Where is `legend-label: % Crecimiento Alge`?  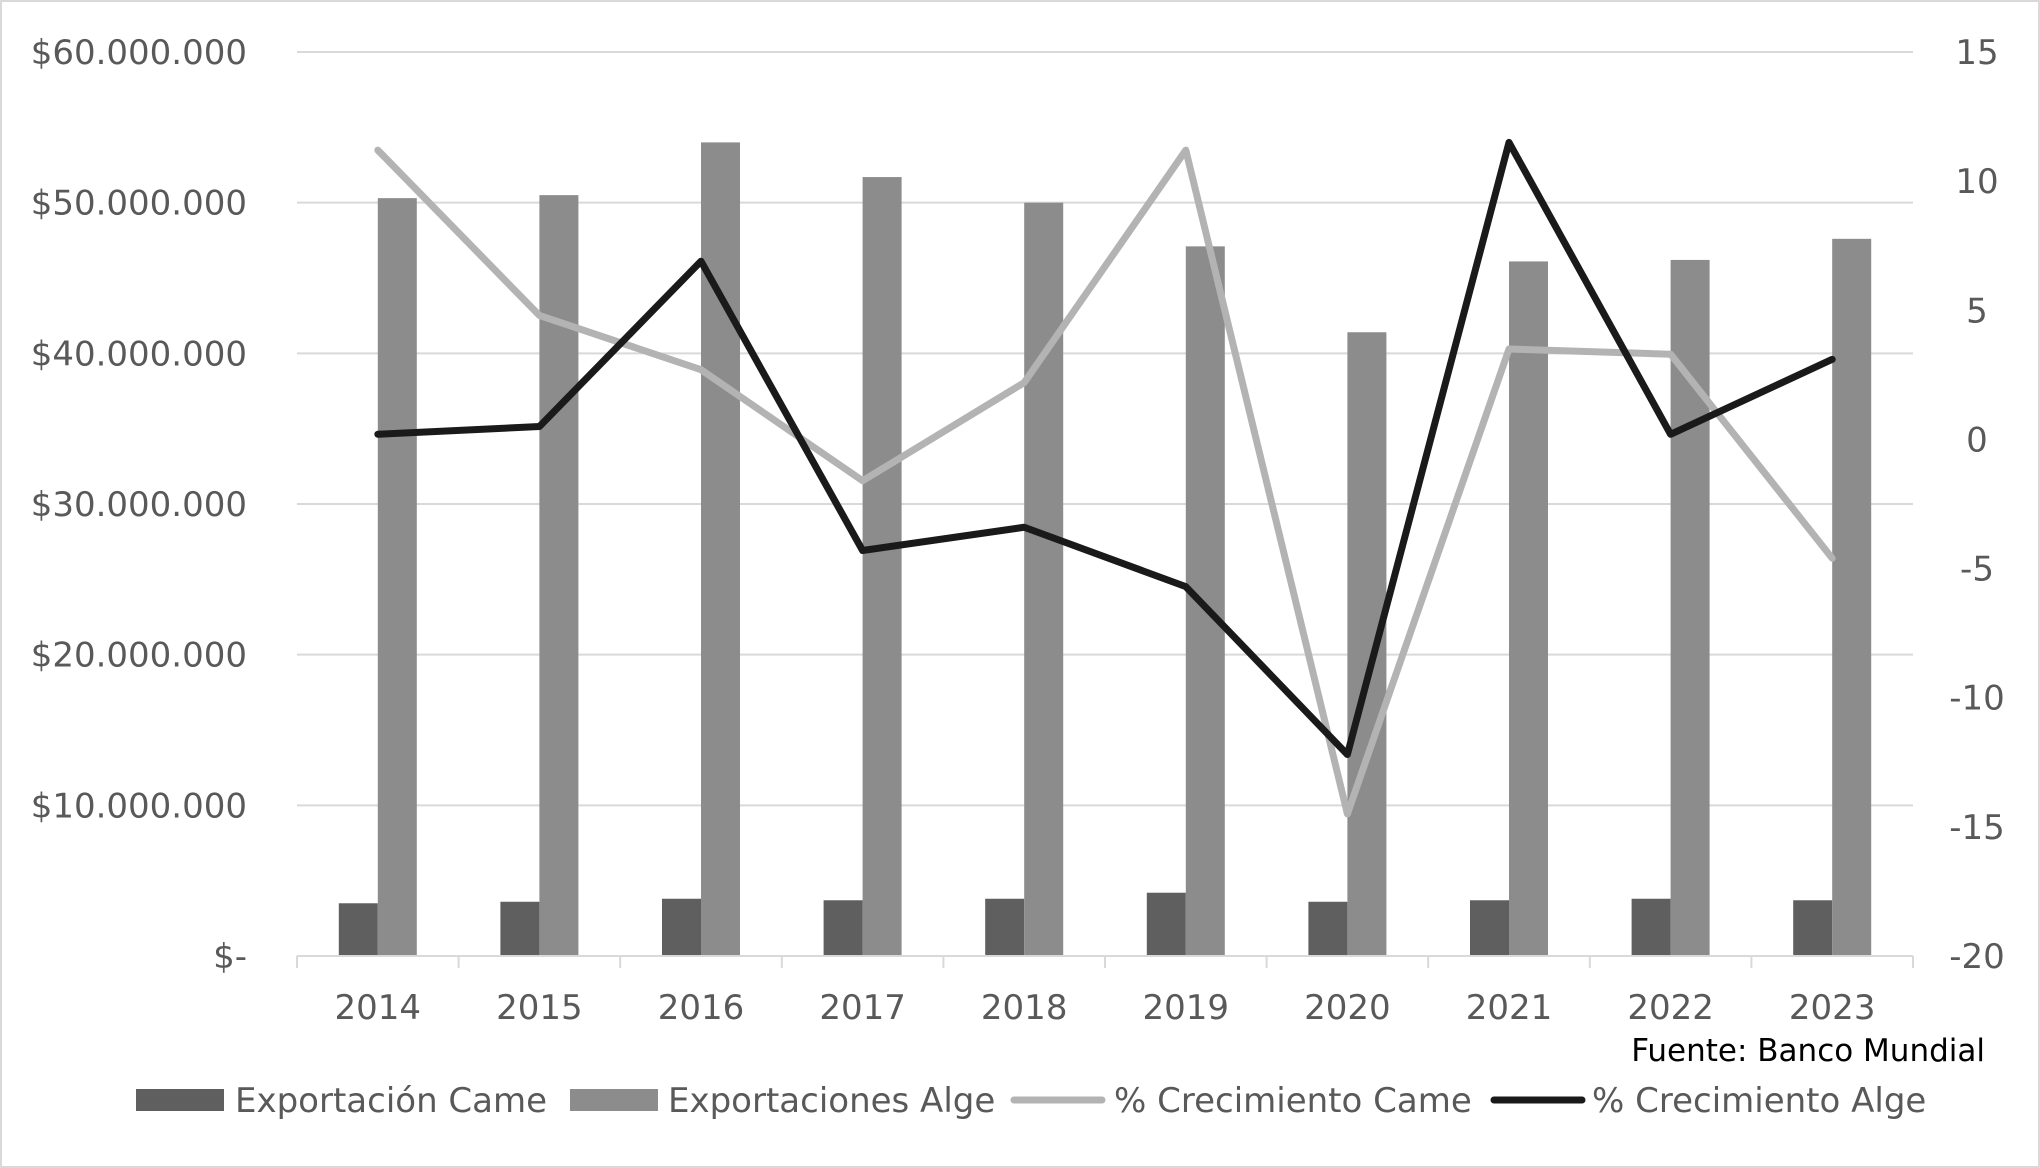 legend-label: % Crecimiento Alge is located at coordinates (1759, 1101).